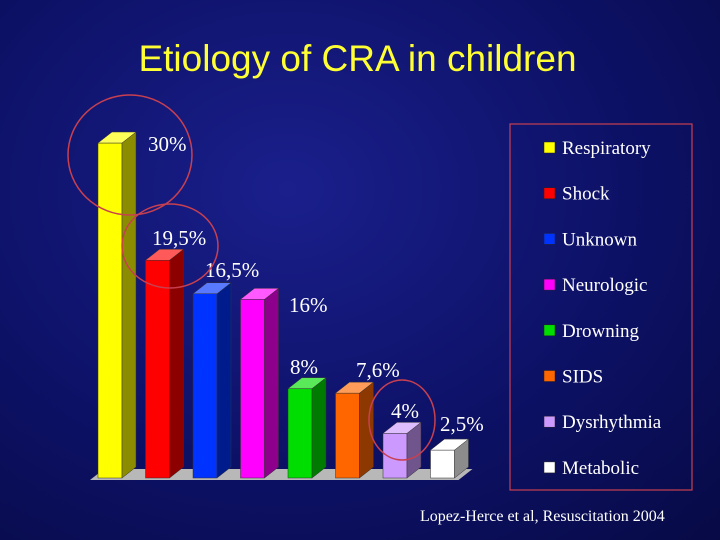 This screenshot has width=720, height=540. I want to click on highlight-circle-dysrhythmia, so click(402, 420).